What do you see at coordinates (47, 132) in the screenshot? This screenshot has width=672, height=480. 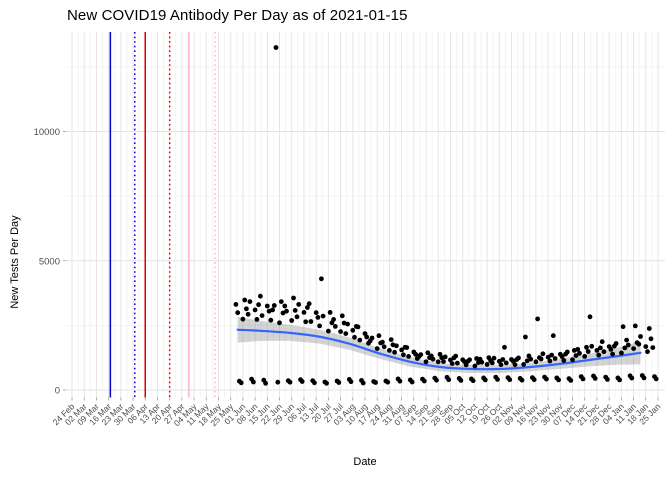 I see `y-tick-label: 10000` at bounding box center [47, 132].